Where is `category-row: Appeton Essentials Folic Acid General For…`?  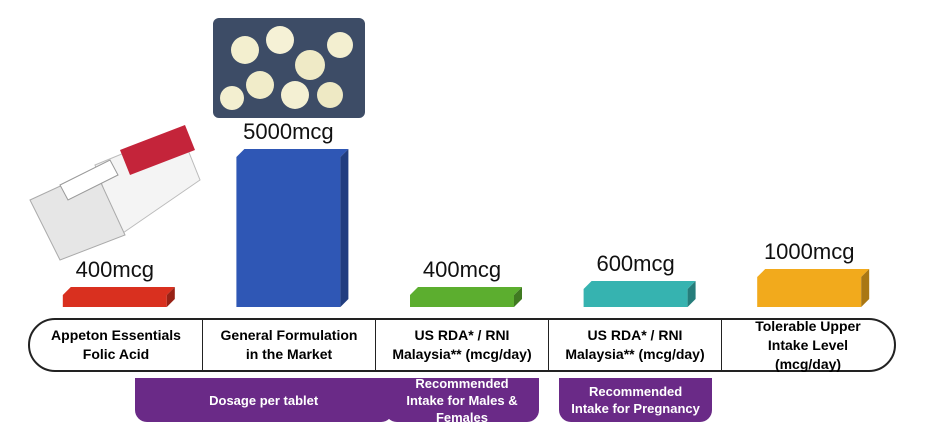 category-row: Appeton Essentials Folic Acid General For… is located at coordinates (462, 345).